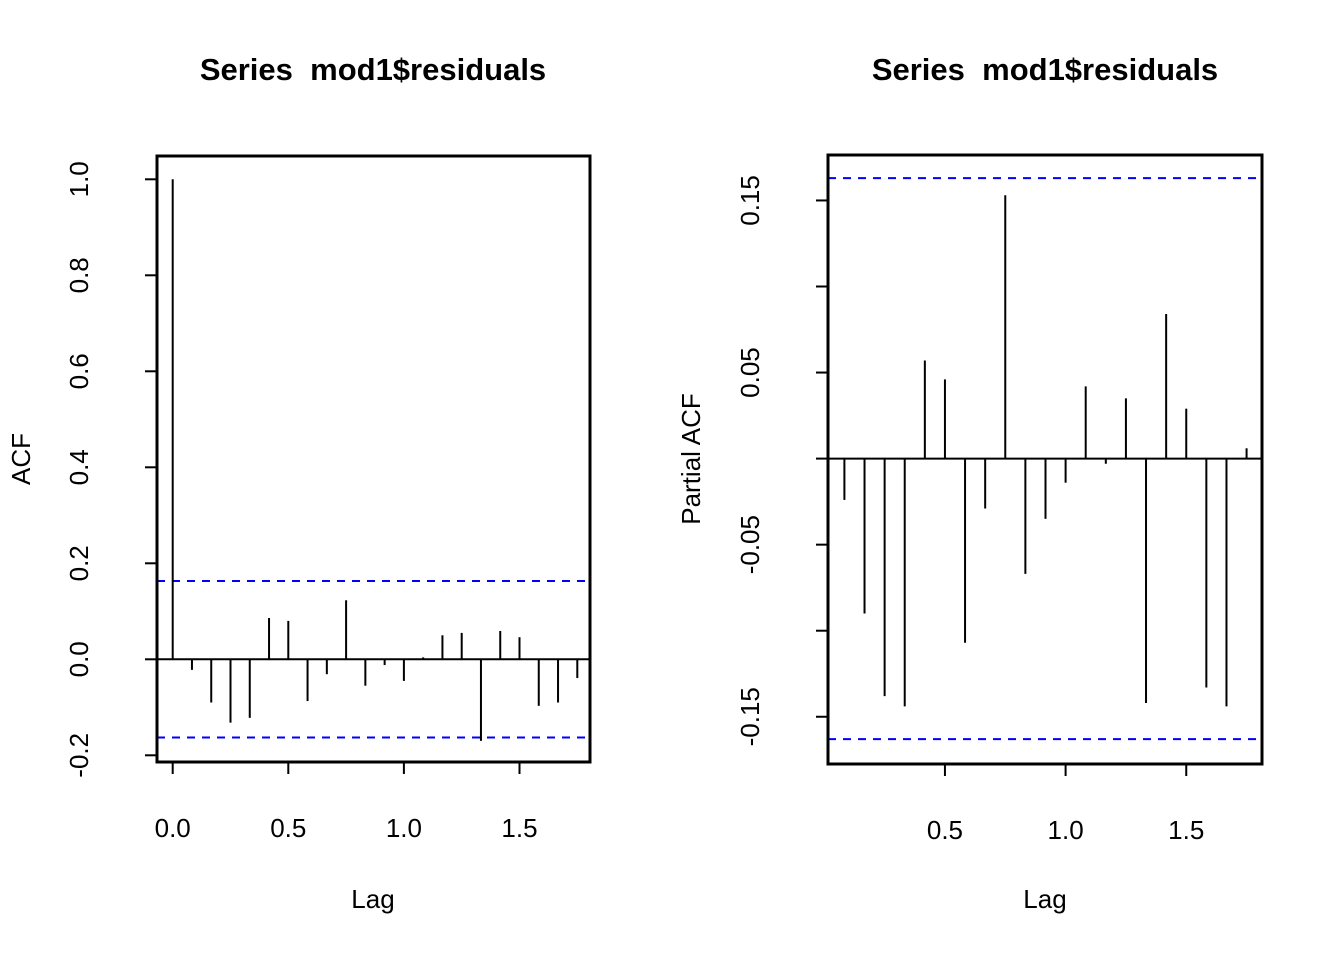 The height and width of the screenshot is (960, 1344). Describe the element at coordinates (1044, 899) in the screenshot. I see `right-x-axis-label: Lag` at that location.